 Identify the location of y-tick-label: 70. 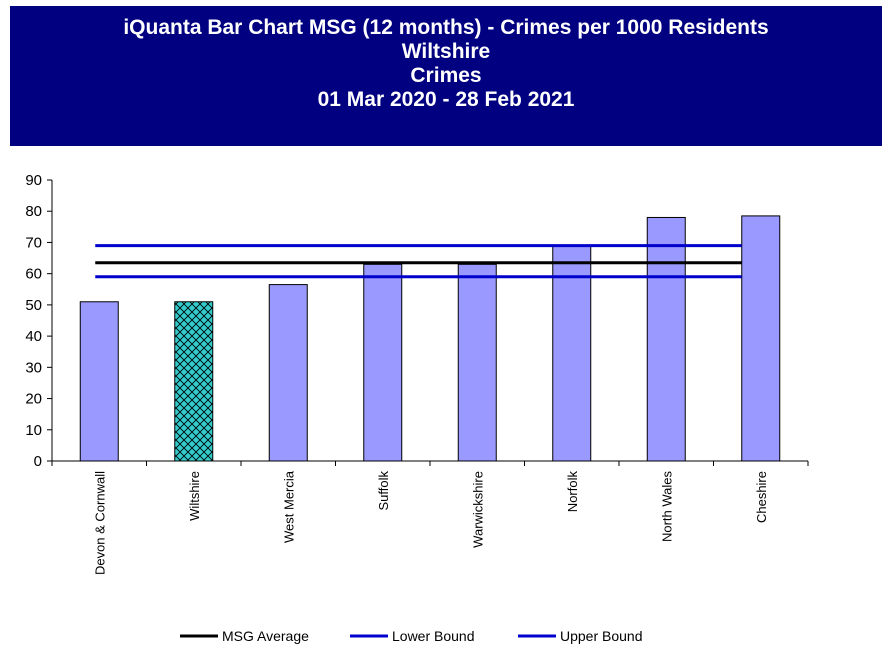
(33, 242).